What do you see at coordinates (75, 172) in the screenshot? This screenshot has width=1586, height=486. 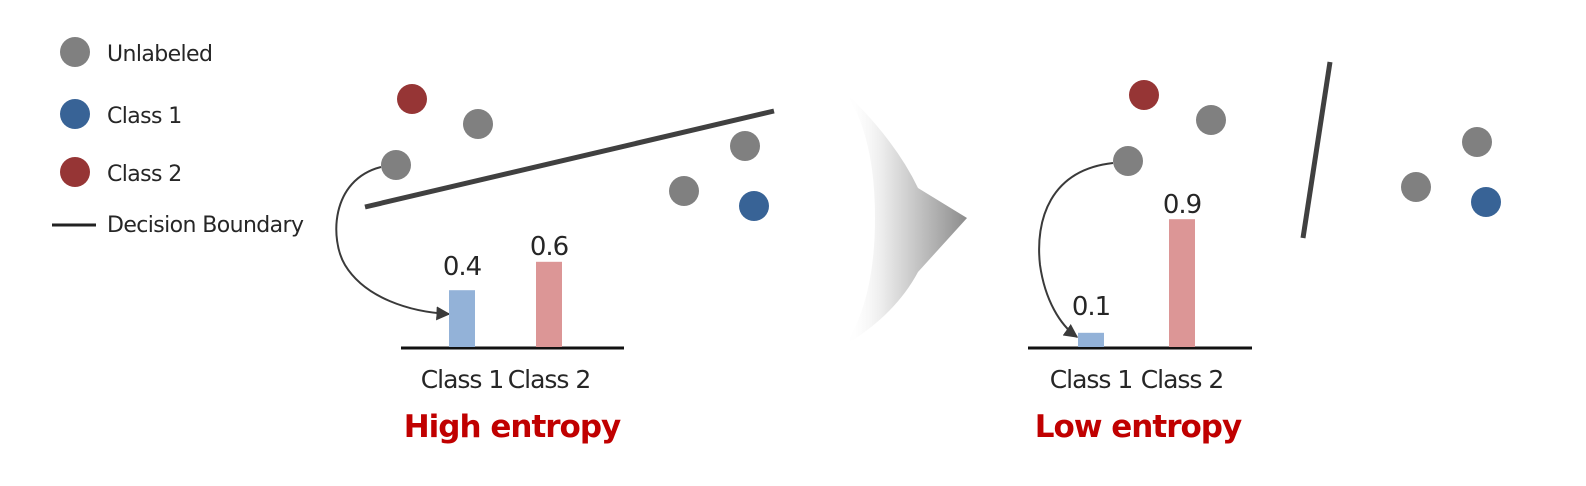 I see `legend-class2-dot` at bounding box center [75, 172].